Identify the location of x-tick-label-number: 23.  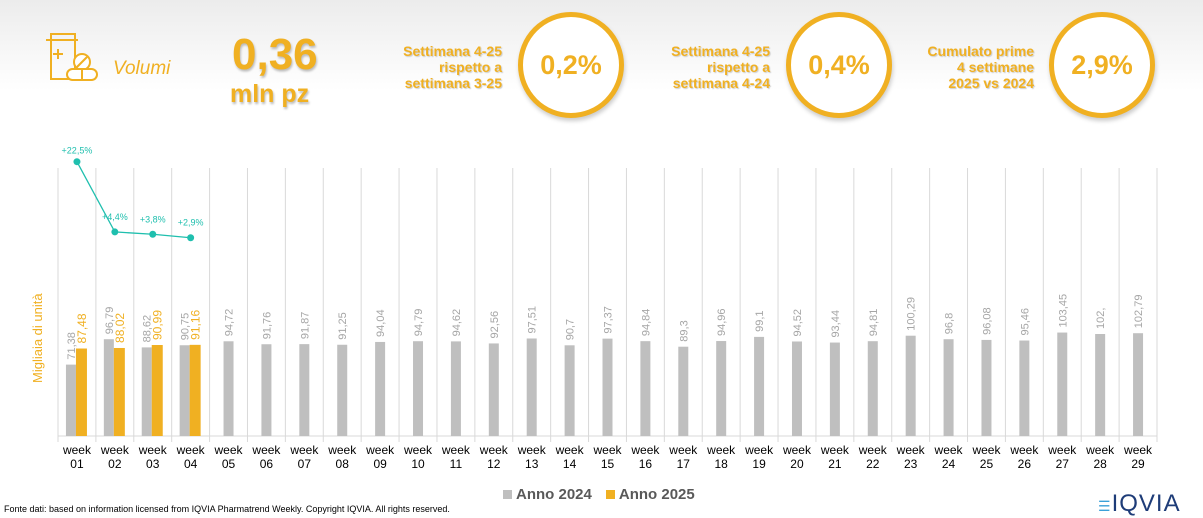
(911, 464).